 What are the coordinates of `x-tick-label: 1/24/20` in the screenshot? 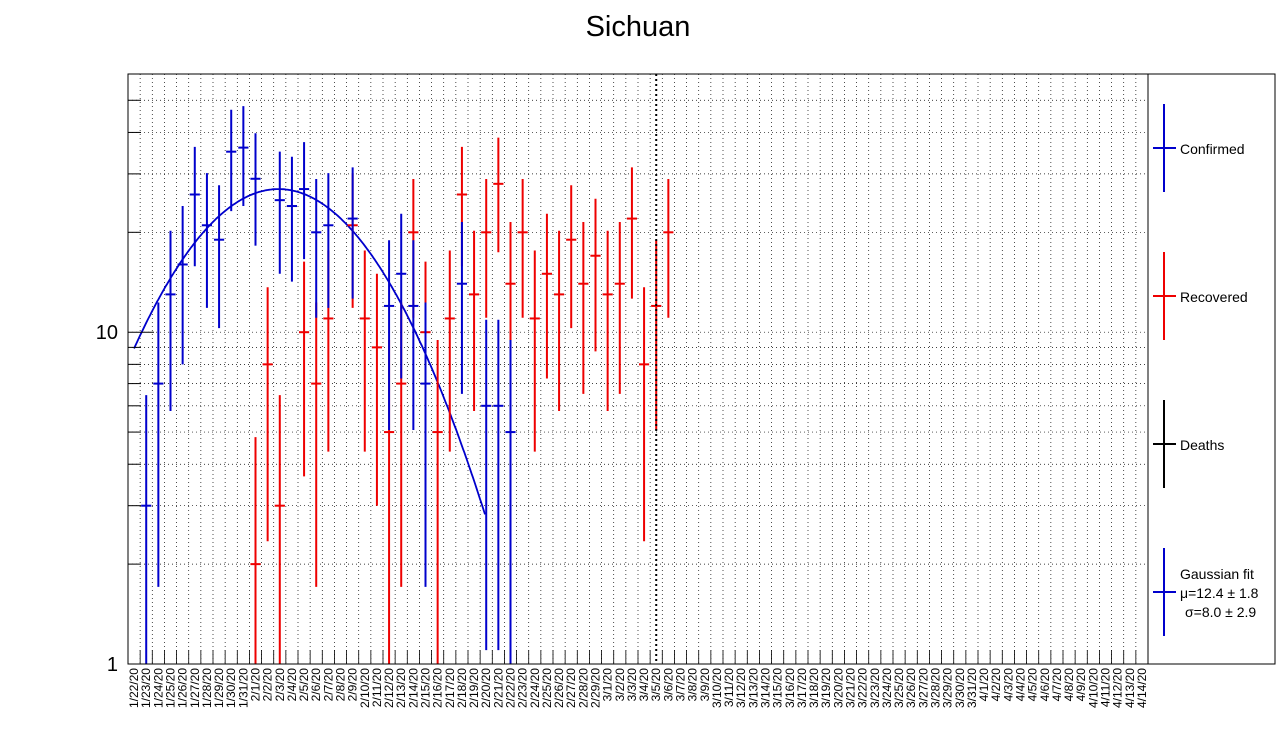 It's located at (158, 688).